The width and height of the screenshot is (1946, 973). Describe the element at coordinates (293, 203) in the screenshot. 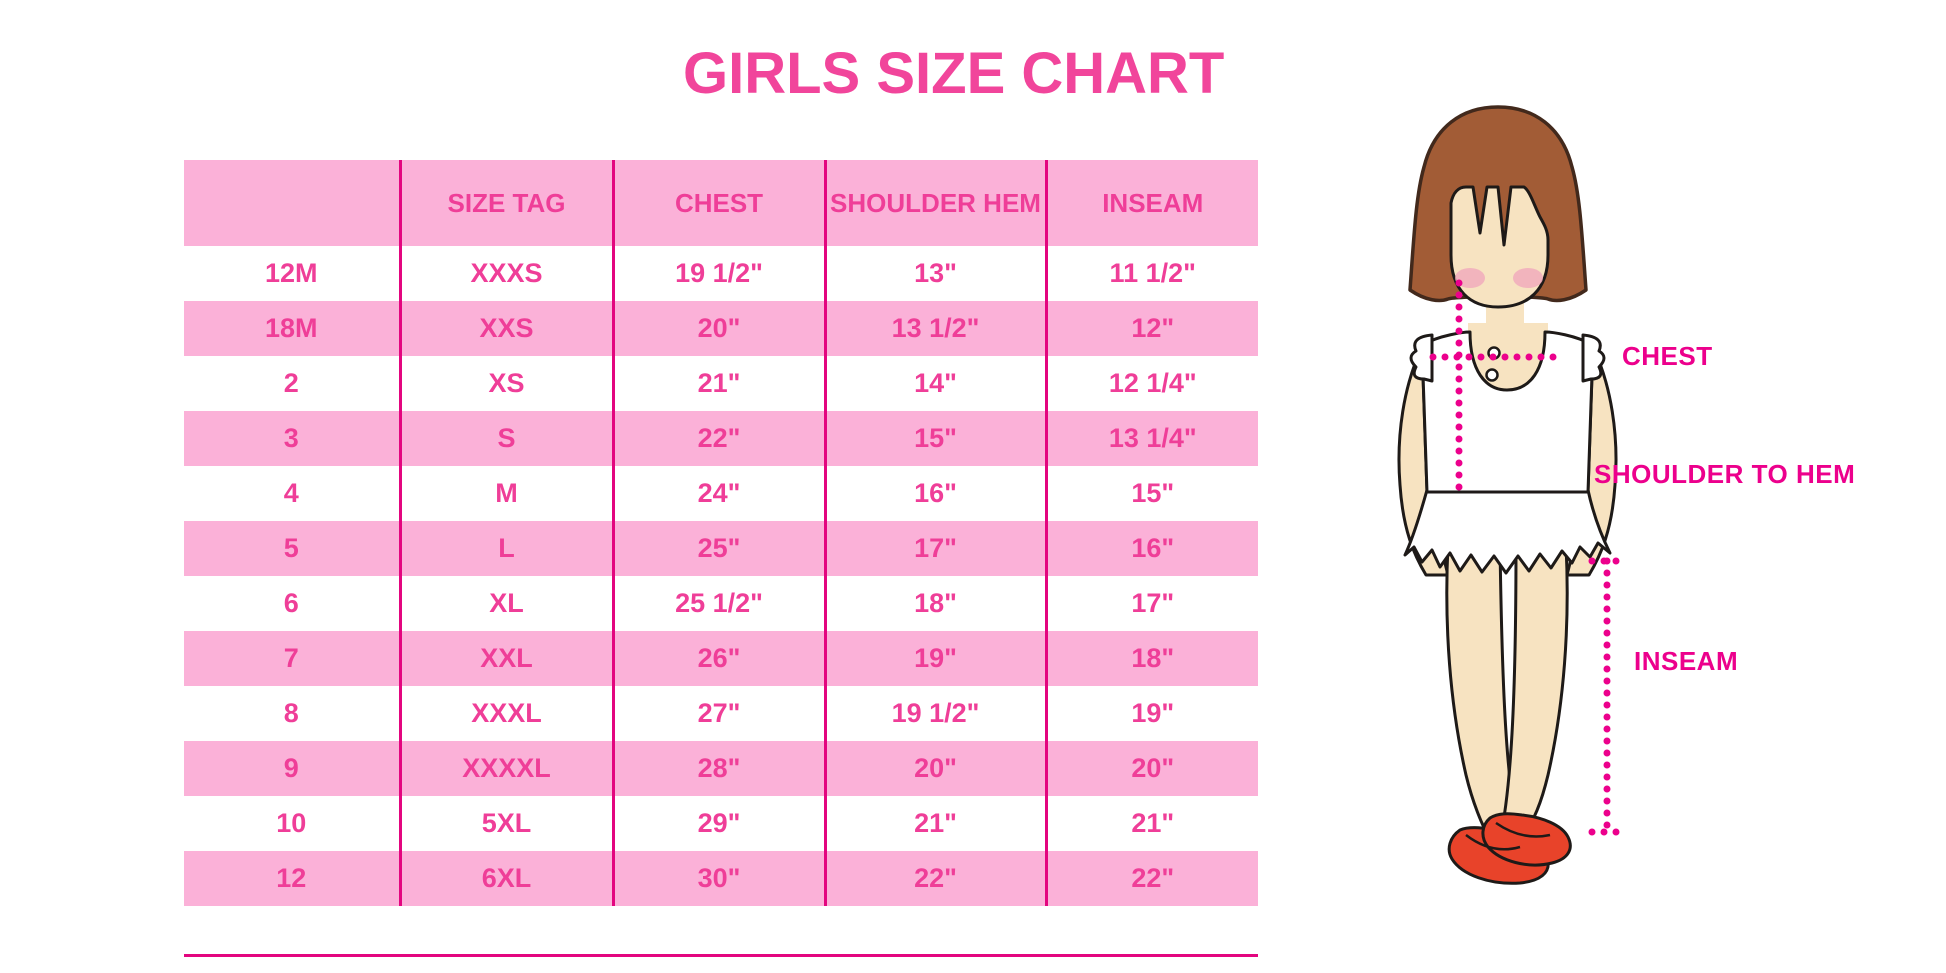

I see `column-header` at that location.